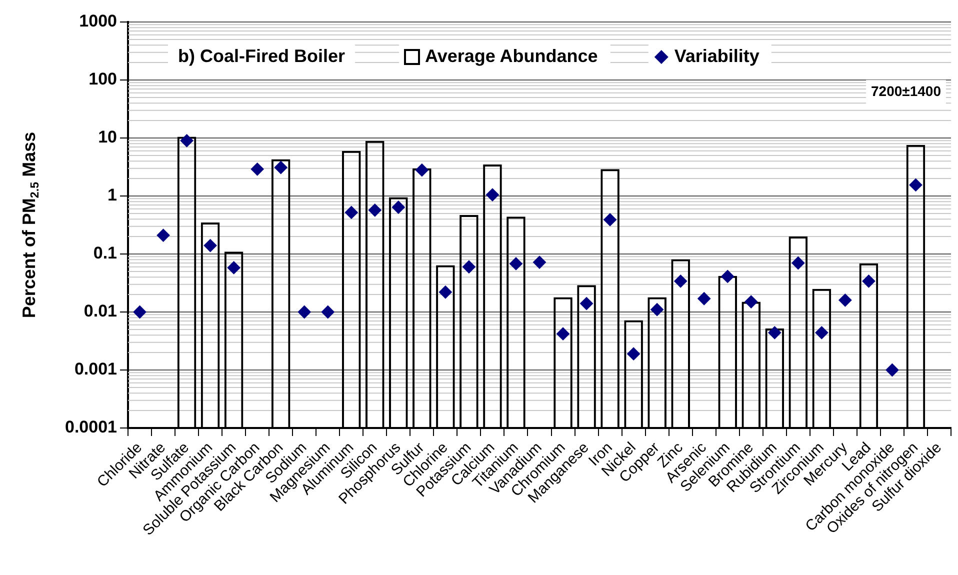 Image resolution: width=958 pixels, height=575 pixels. I want to click on y-axis-title: Percent of PM2.5 Mass, so click(30, 225).